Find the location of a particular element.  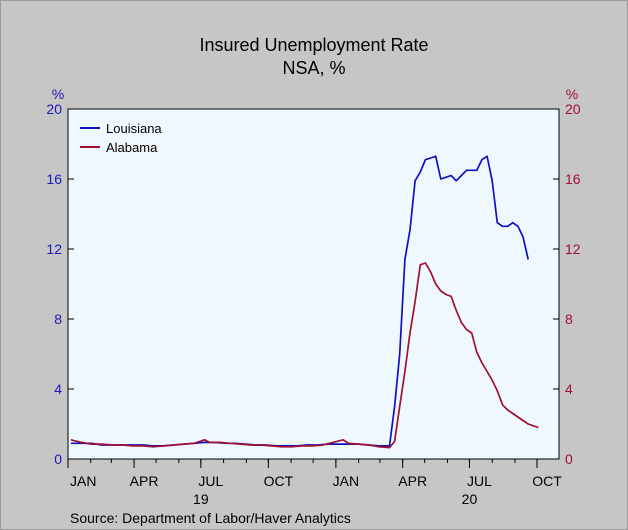

right-axis: 0 4 8 12 16 20 is located at coordinates (567, 284).